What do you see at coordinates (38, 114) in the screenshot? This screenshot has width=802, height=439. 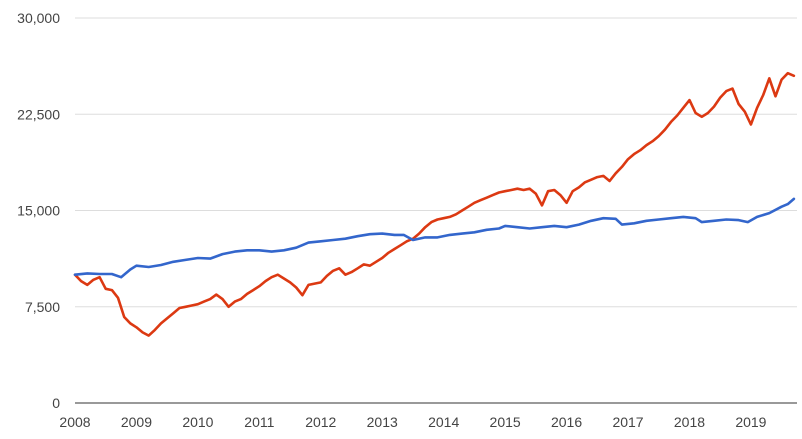 I see `y-tick-label: 22,500` at bounding box center [38, 114].